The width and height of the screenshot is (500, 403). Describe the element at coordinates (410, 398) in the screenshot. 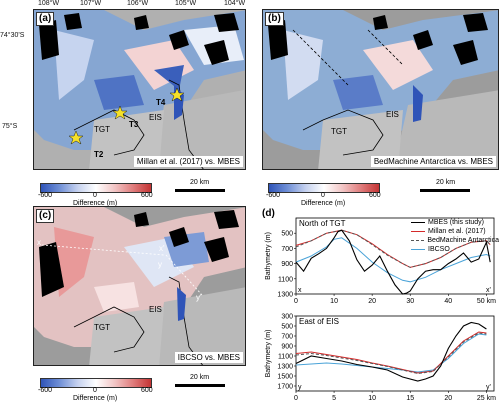

I see `x-tick-label: 15` at that location.